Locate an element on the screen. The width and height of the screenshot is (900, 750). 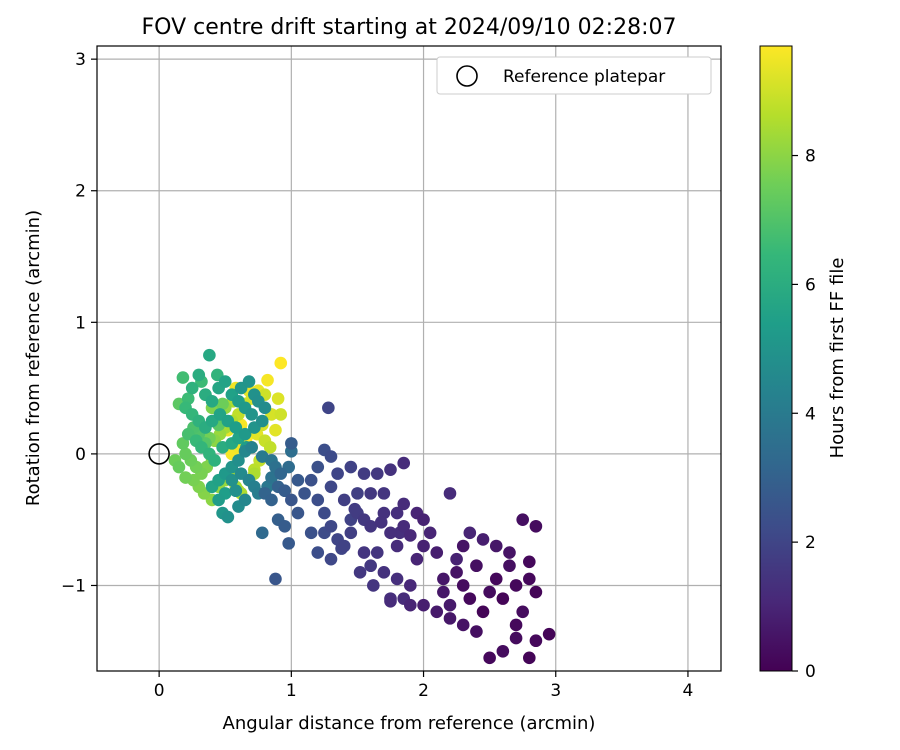
x-axis-label: Angular distance from reference (arcmin) is located at coordinates (409, 723).